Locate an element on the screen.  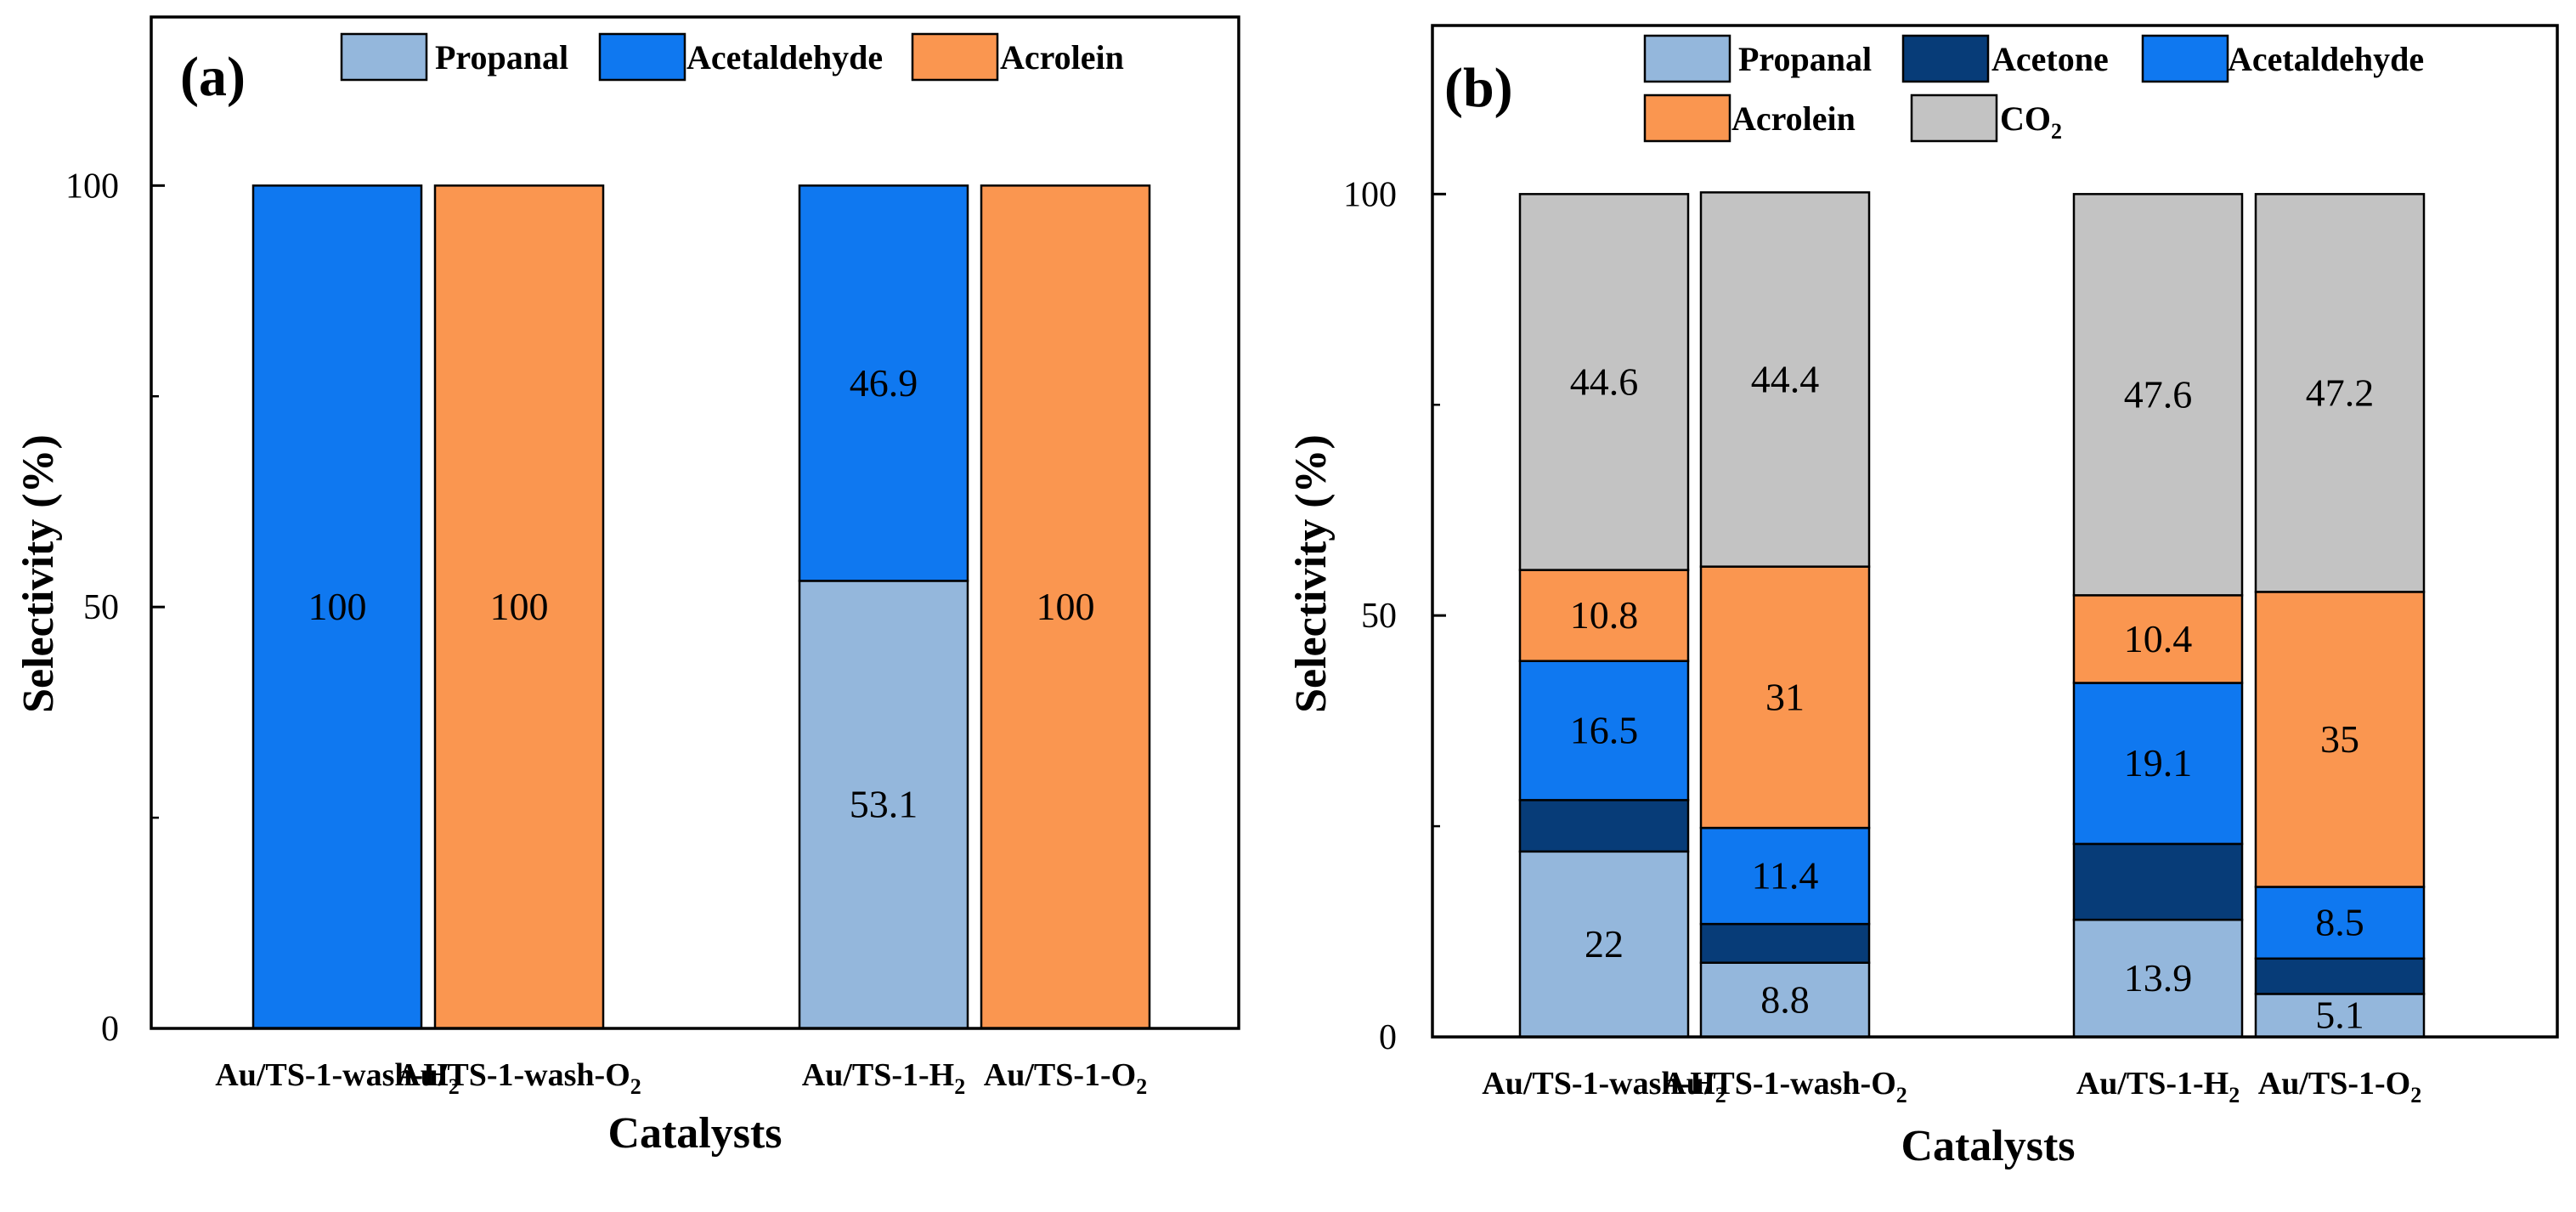
data-label-propanal-3: 5.1 is located at coordinates (2339, 1016).